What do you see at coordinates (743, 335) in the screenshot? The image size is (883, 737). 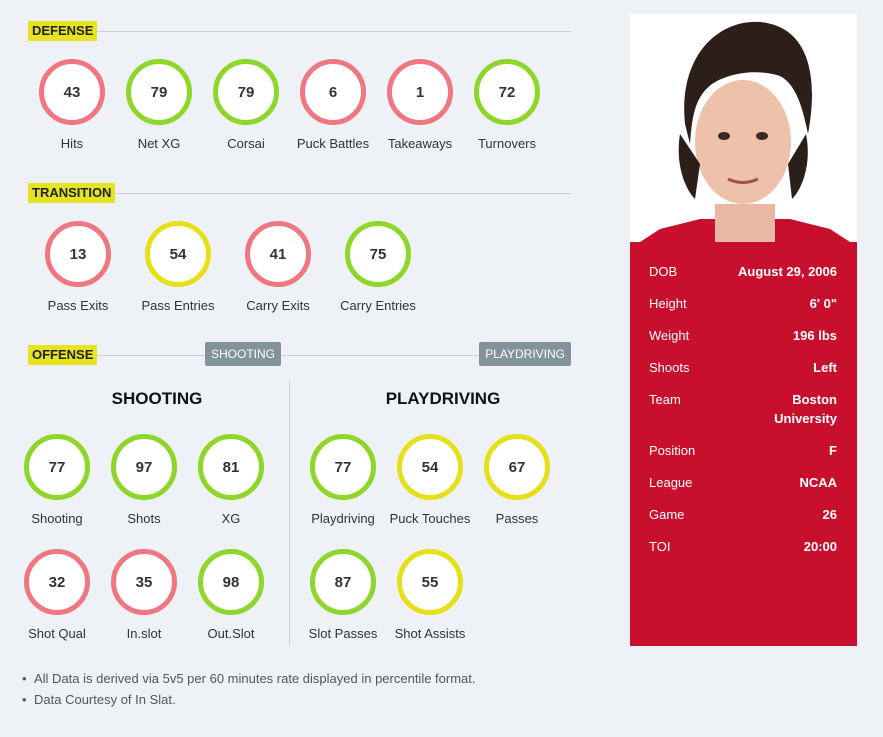 I see `info-row-weight: Weight 196 lbs` at bounding box center [743, 335].